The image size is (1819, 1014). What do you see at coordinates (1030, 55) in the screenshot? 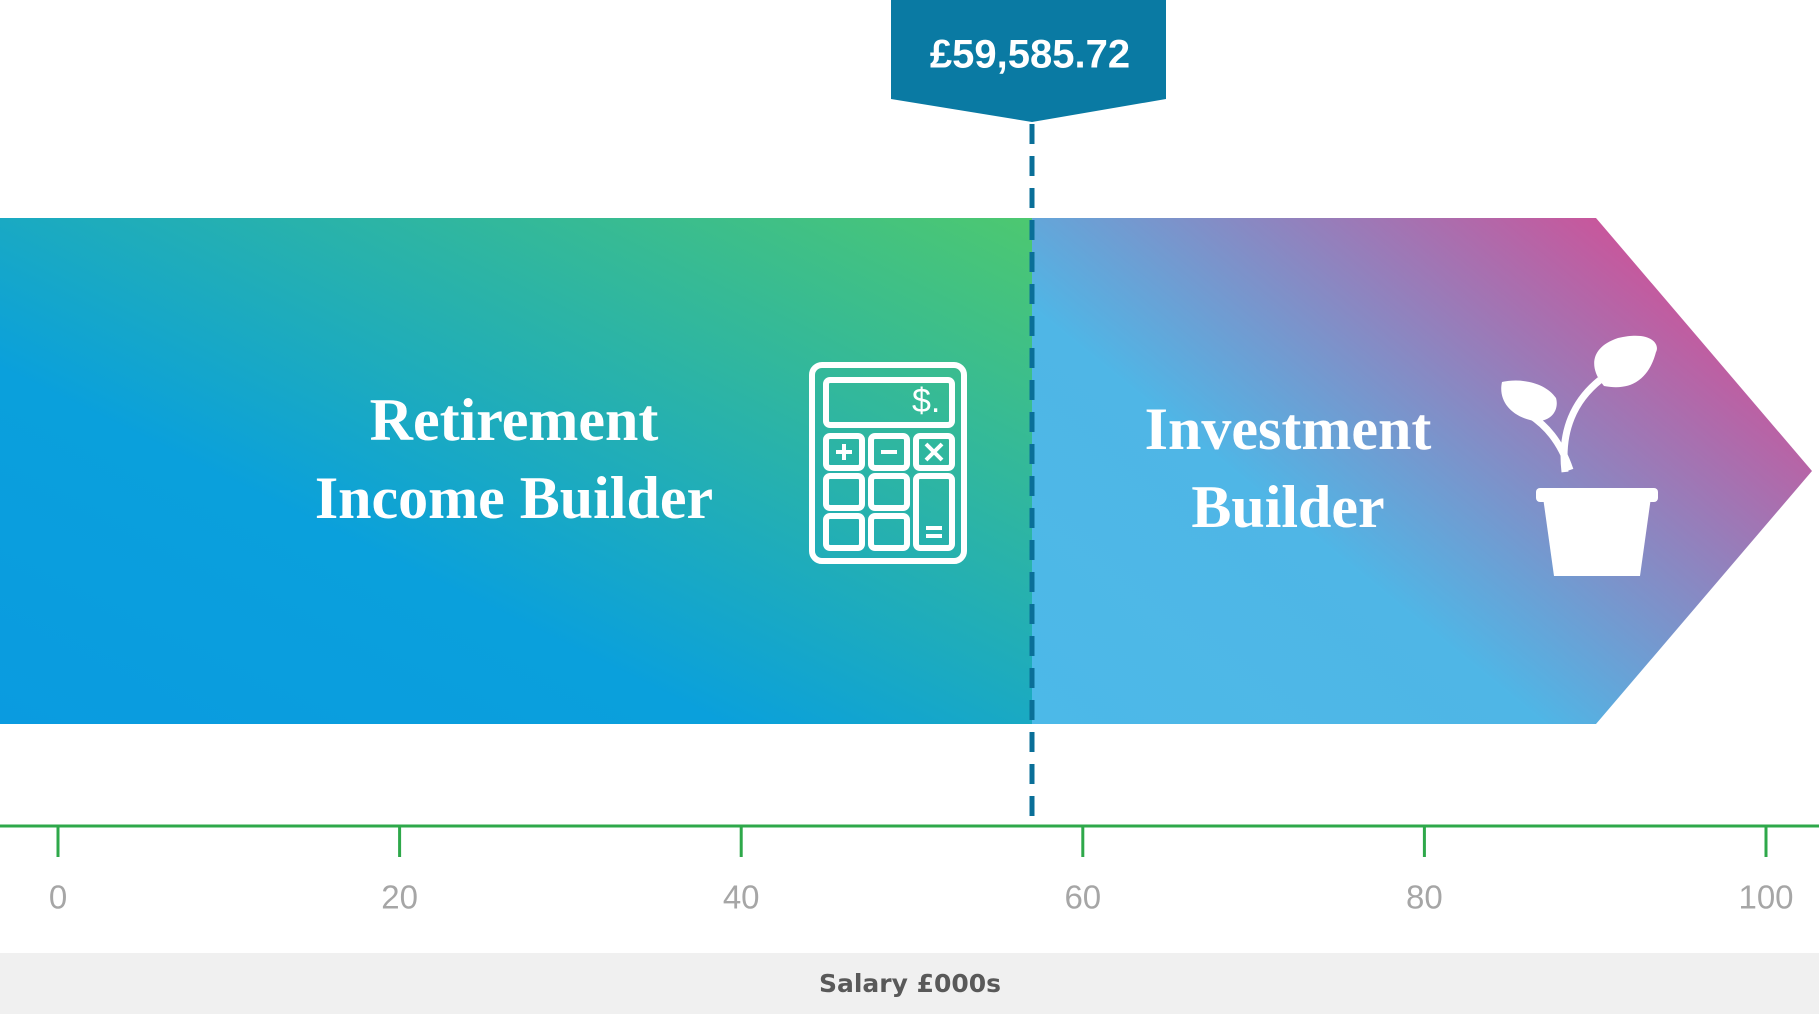
I see `marker-label: £59,585.72` at bounding box center [1030, 55].